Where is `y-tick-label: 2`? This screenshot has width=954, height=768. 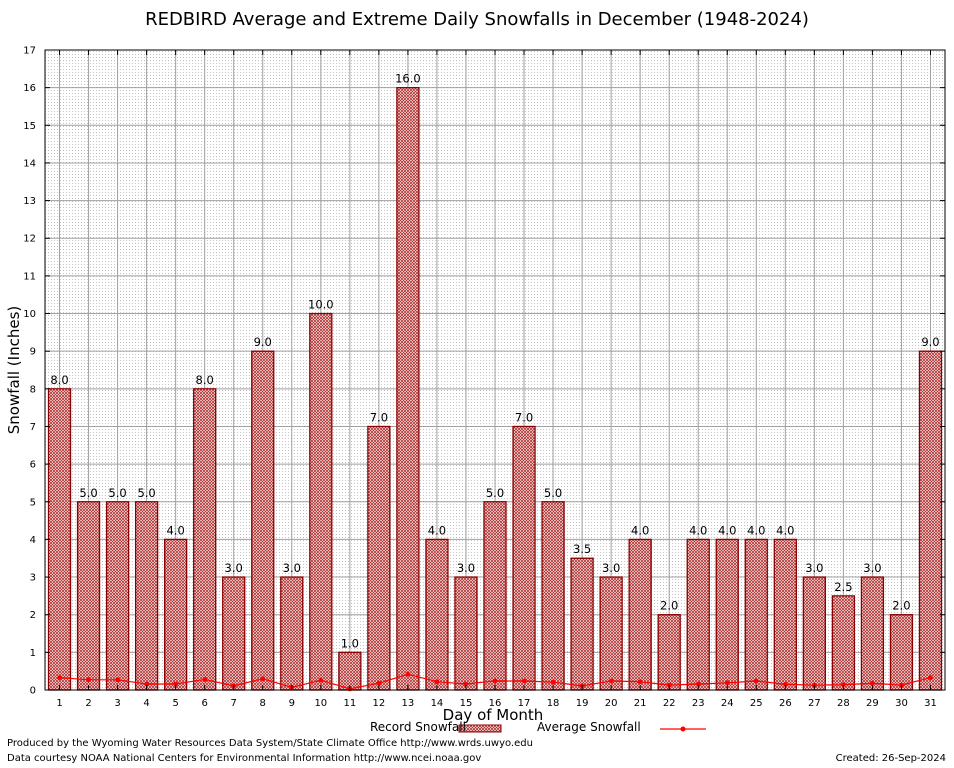 y-tick-label: 2 is located at coordinates (33, 615).